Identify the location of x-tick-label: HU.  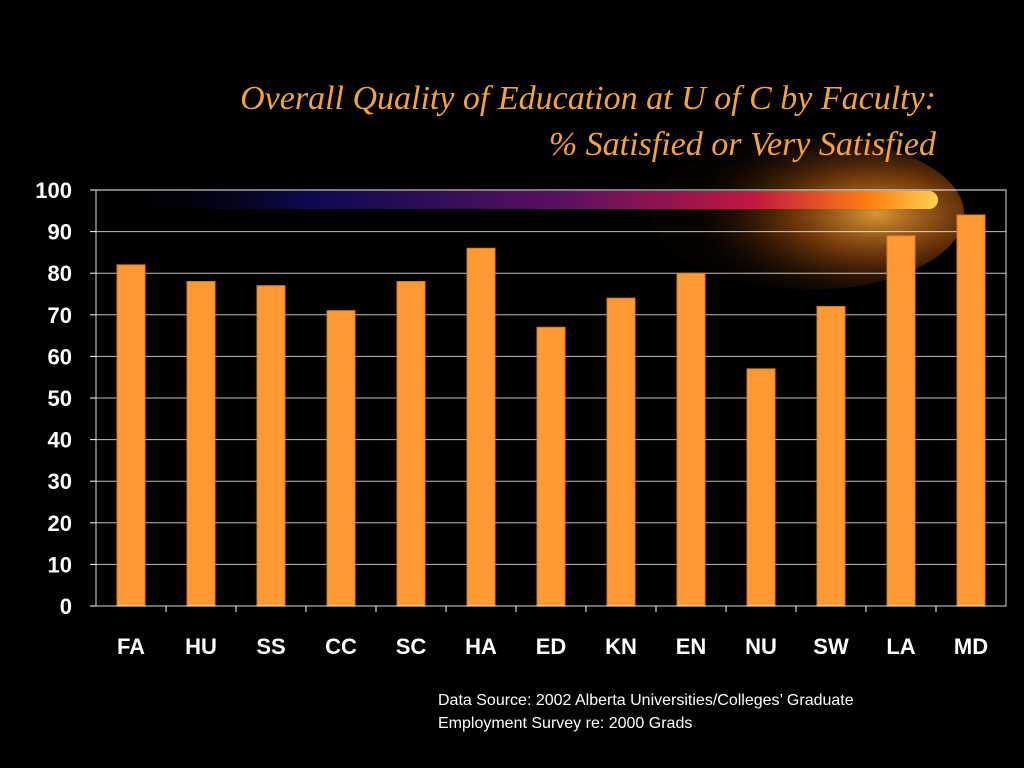
(201, 646).